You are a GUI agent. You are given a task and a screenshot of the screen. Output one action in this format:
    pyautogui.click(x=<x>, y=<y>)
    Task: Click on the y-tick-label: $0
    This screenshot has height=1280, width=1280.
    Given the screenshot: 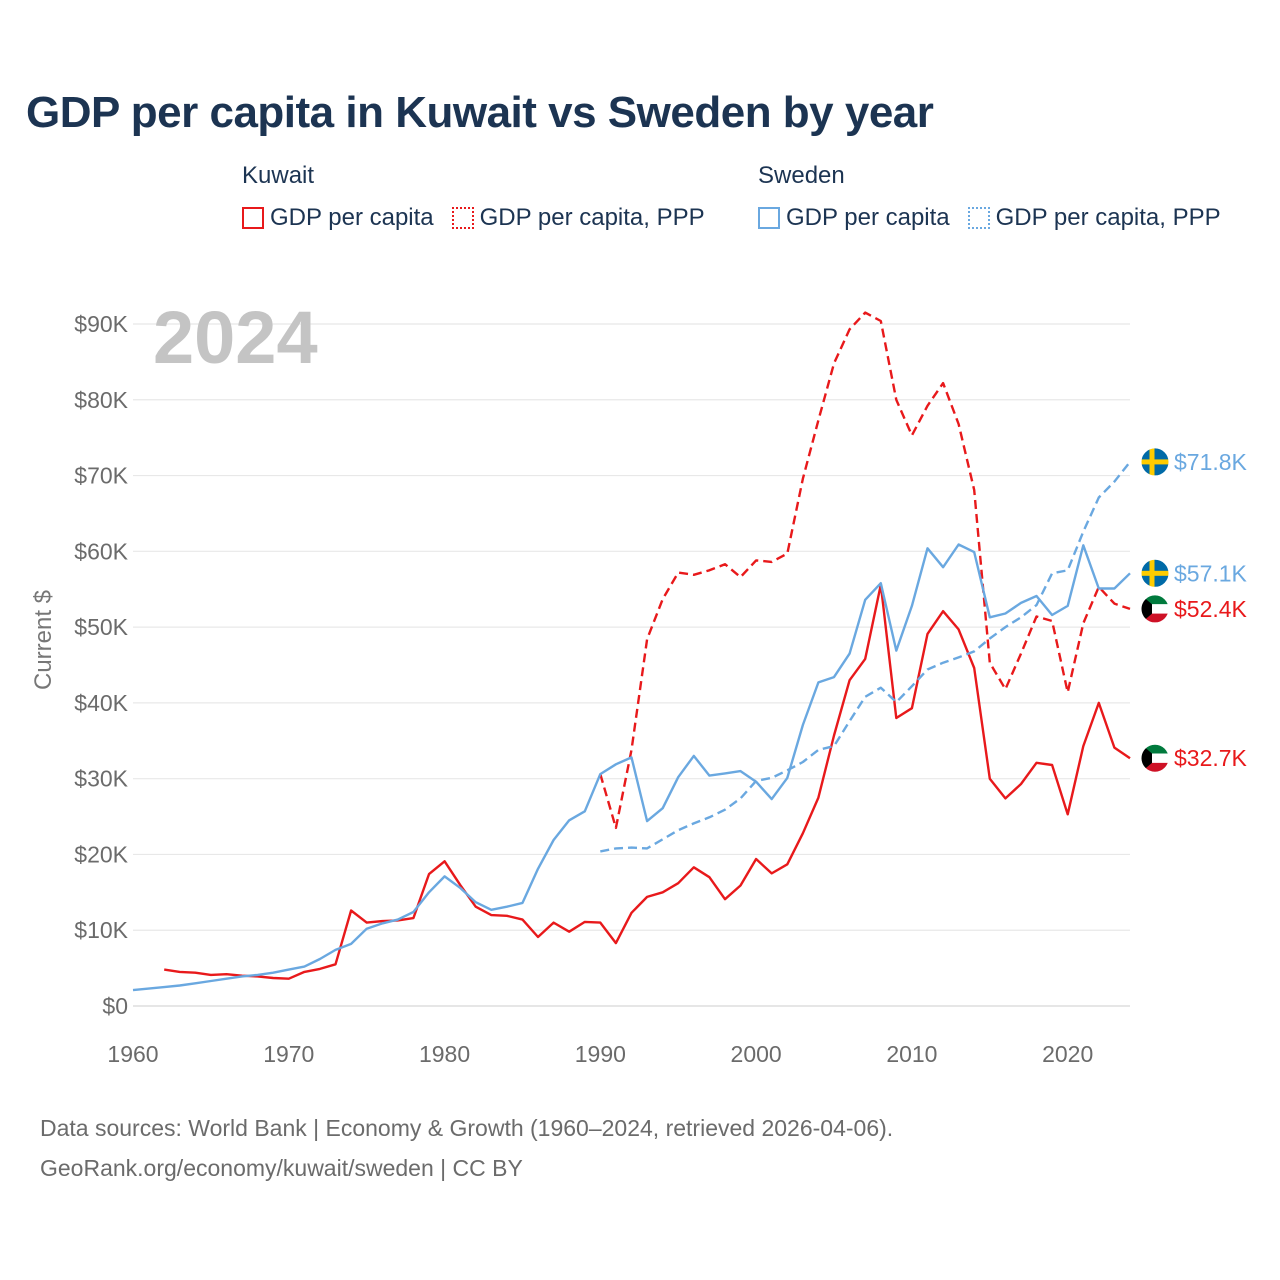 What is the action you would take?
    pyautogui.click(x=115, y=1006)
    